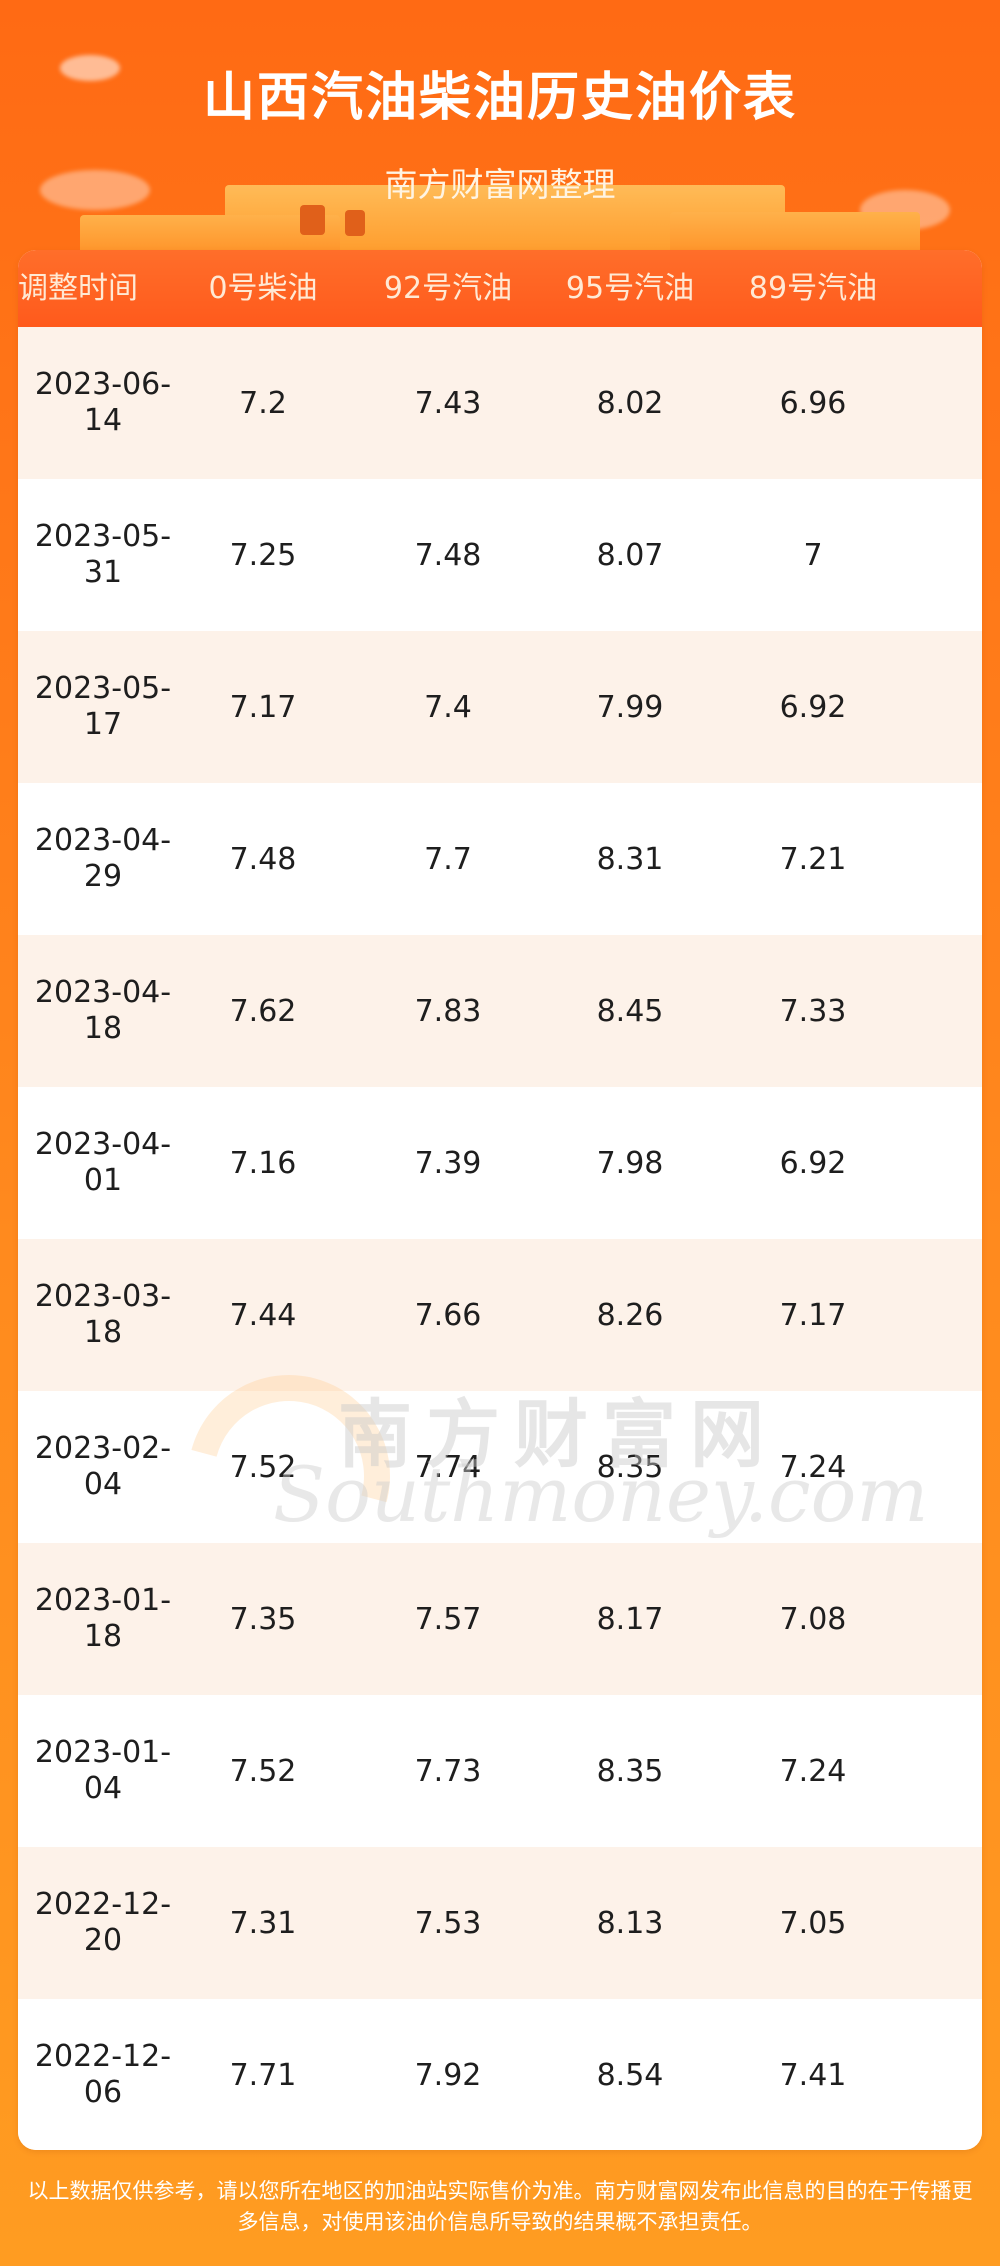 This screenshot has width=1000, height=2266. What do you see at coordinates (263, 859) in the screenshot?
I see `price-cell-diesel0: 7.48` at bounding box center [263, 859].